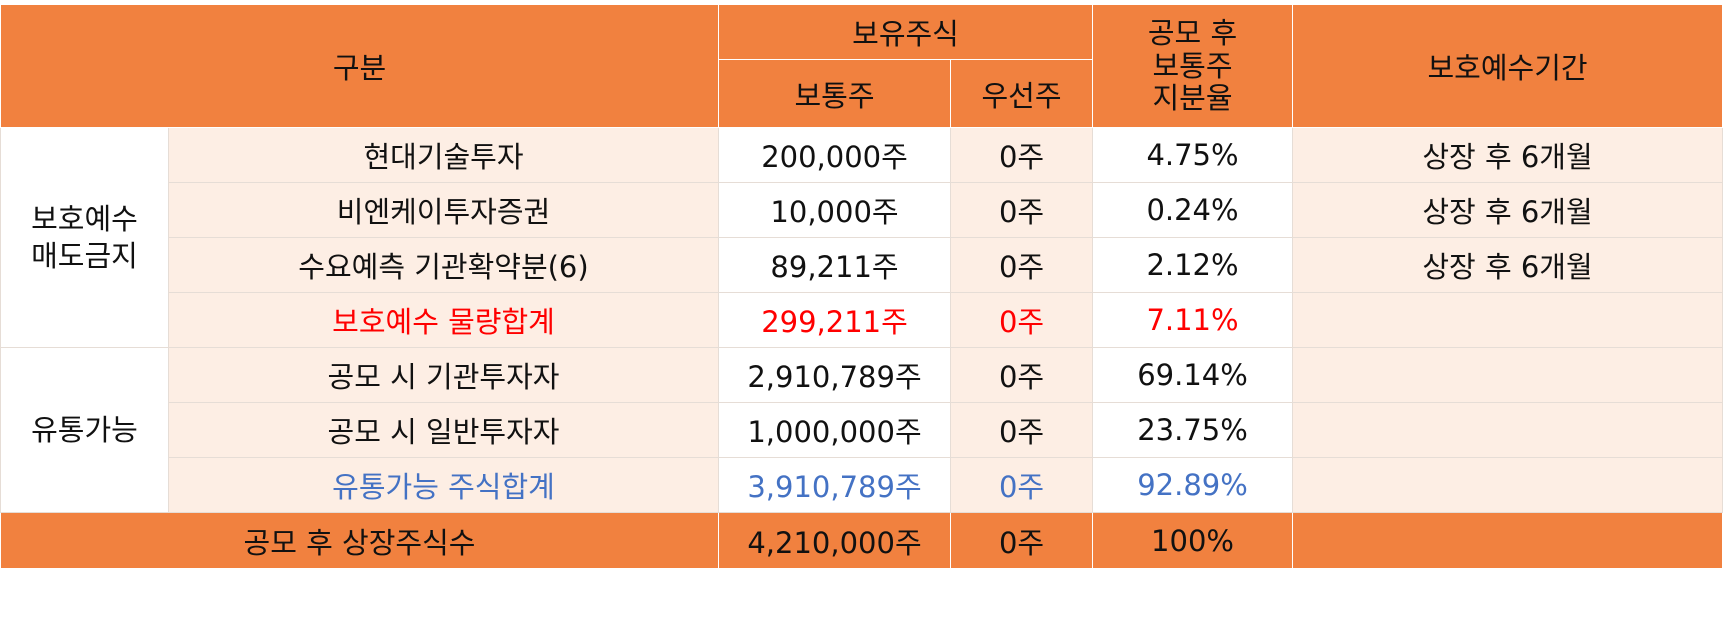 The height and width of the screenshot is (635, 1724). Describe the element at coordinates (905, 32) in the screenshot. I see `header-holdings: 보유주식` at that location.